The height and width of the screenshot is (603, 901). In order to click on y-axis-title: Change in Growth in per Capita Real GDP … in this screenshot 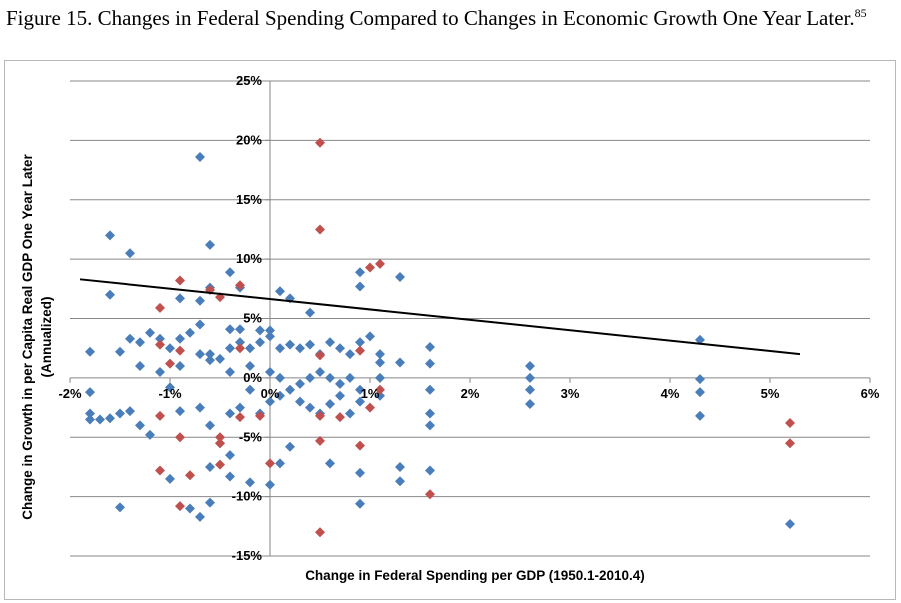, I will do `click(37, 336)`.